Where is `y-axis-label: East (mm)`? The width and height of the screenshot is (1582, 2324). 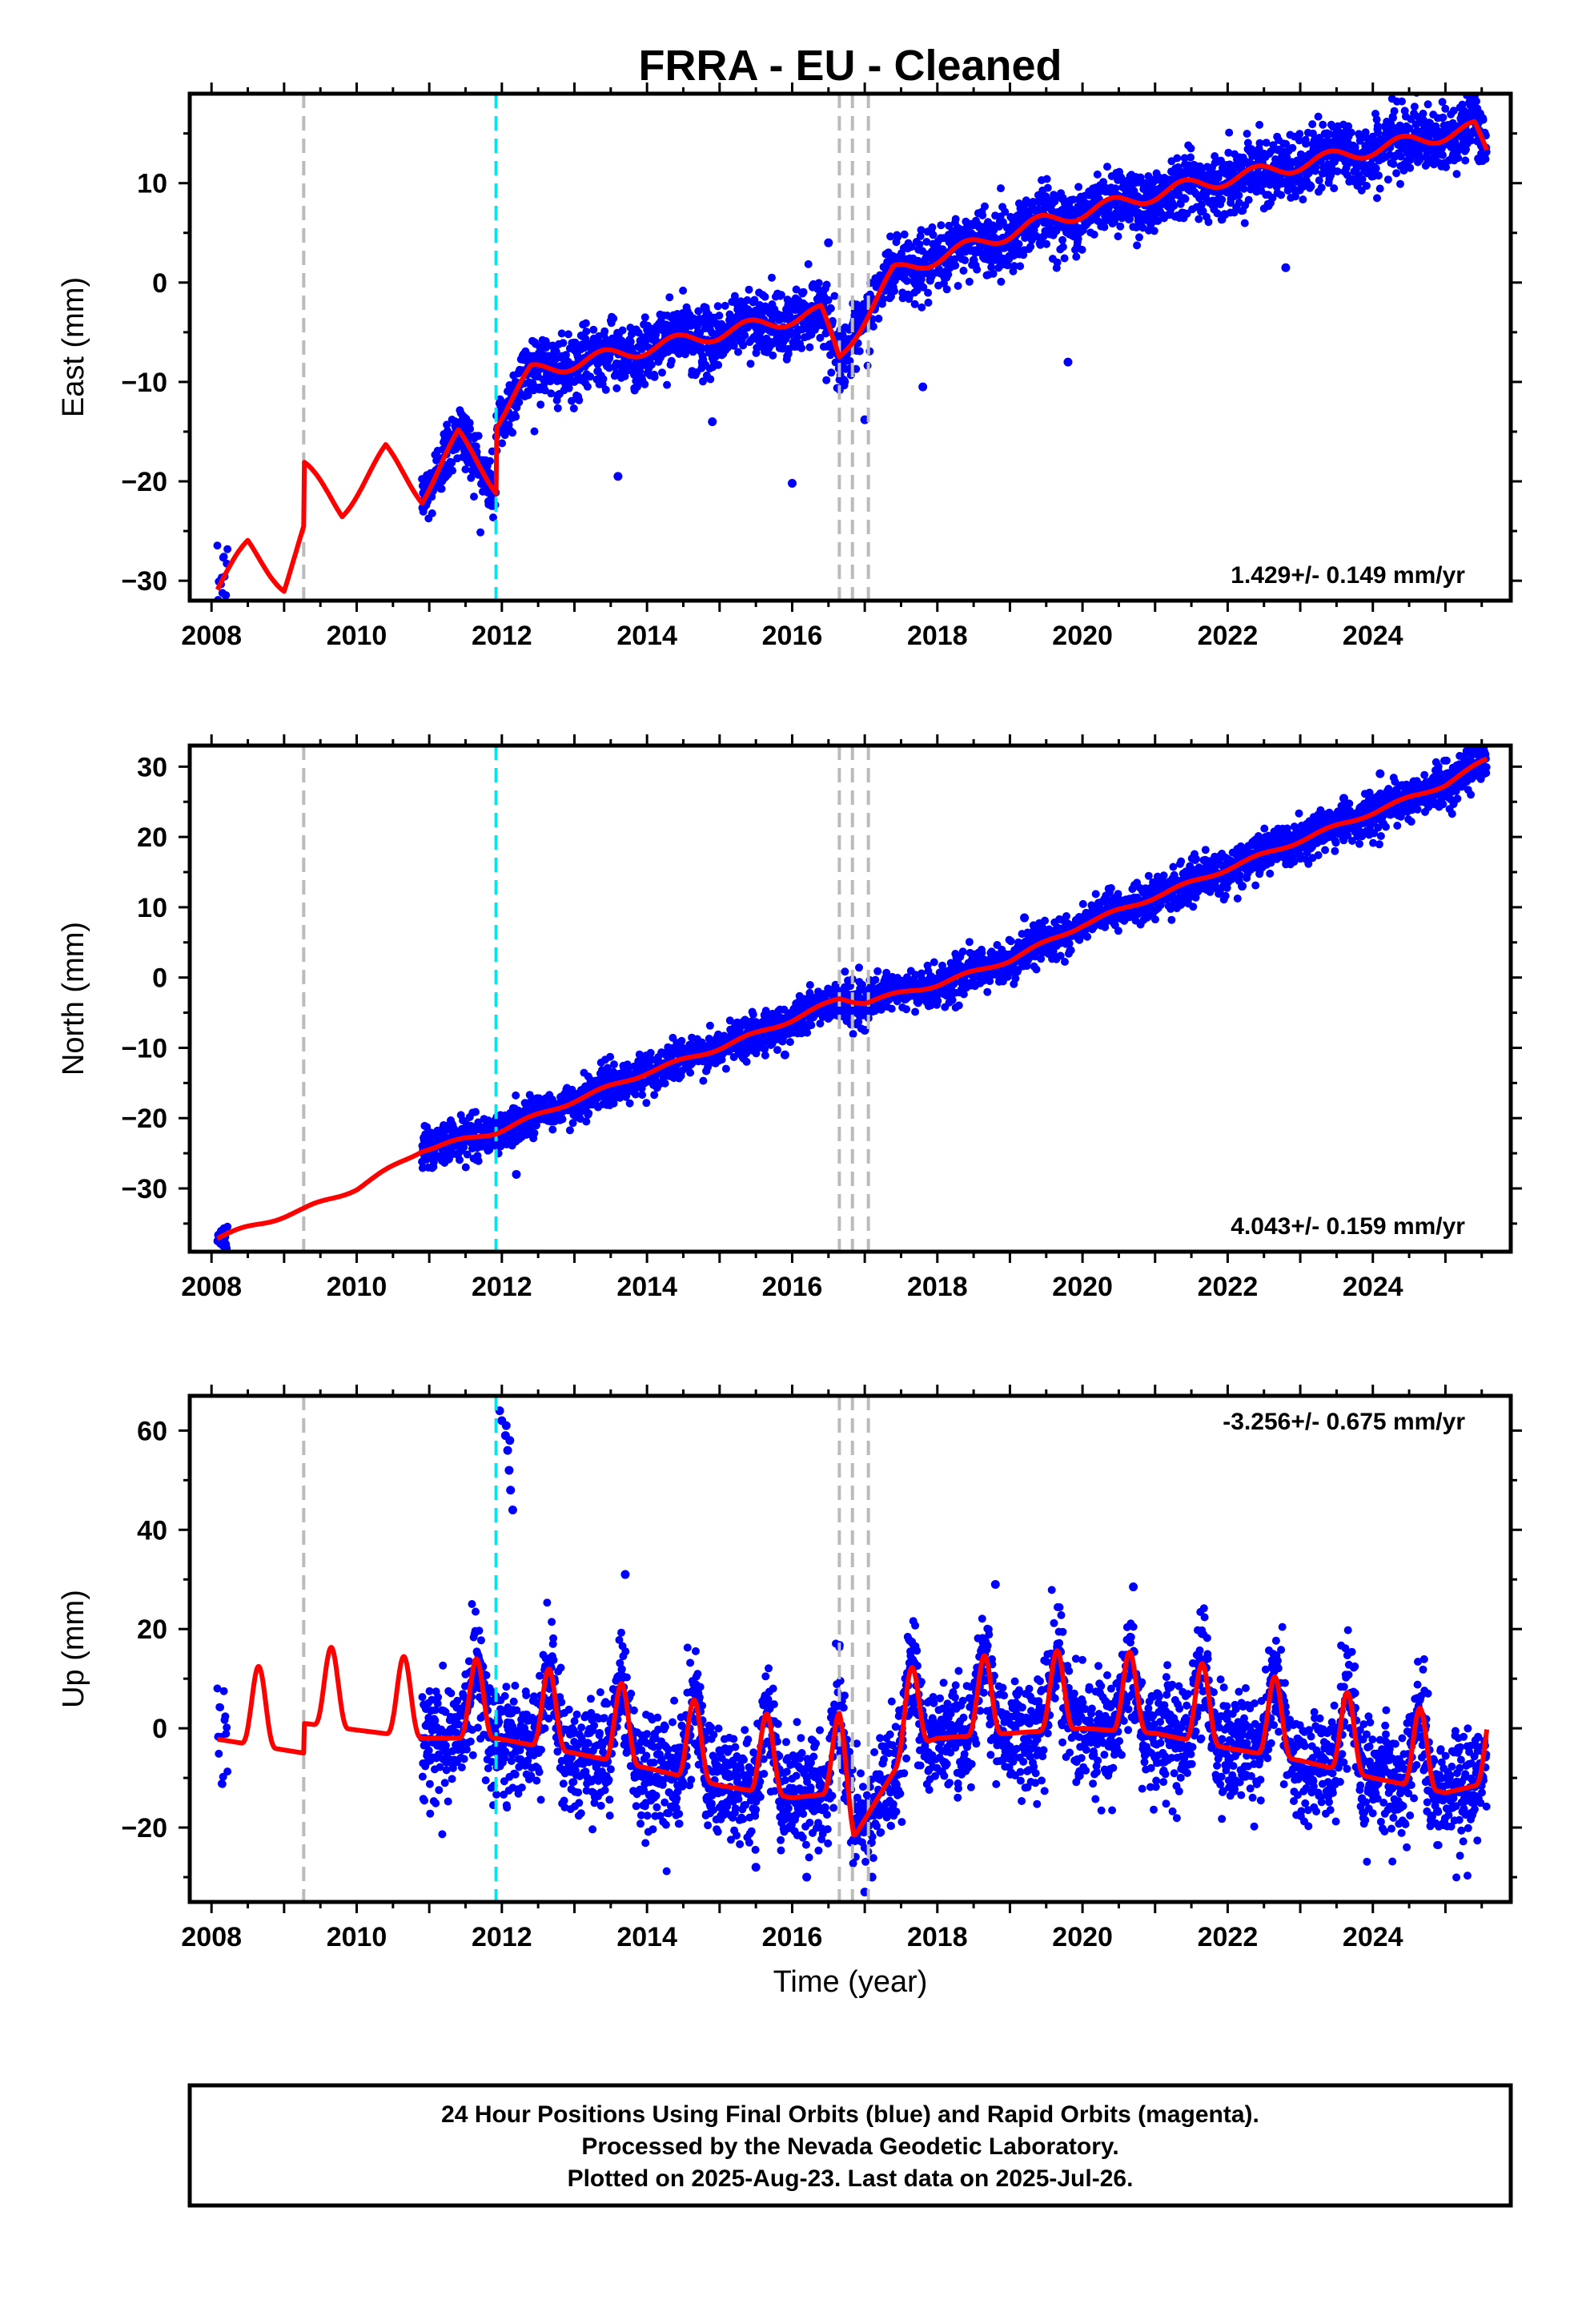 y-axis-label: East (mm) is located at coordinates (74, 347).